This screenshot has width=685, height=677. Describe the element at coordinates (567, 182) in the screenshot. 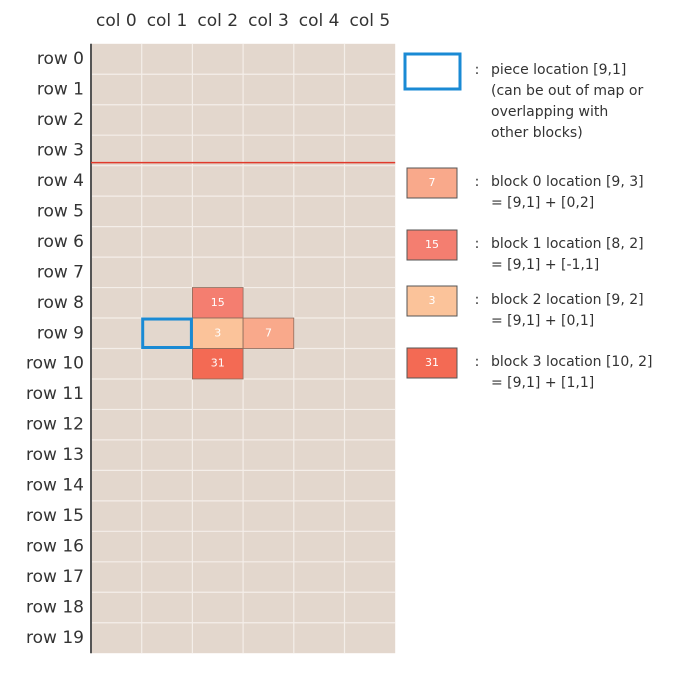

I see `legend-text: block 0 location [9, 3]` at that location.